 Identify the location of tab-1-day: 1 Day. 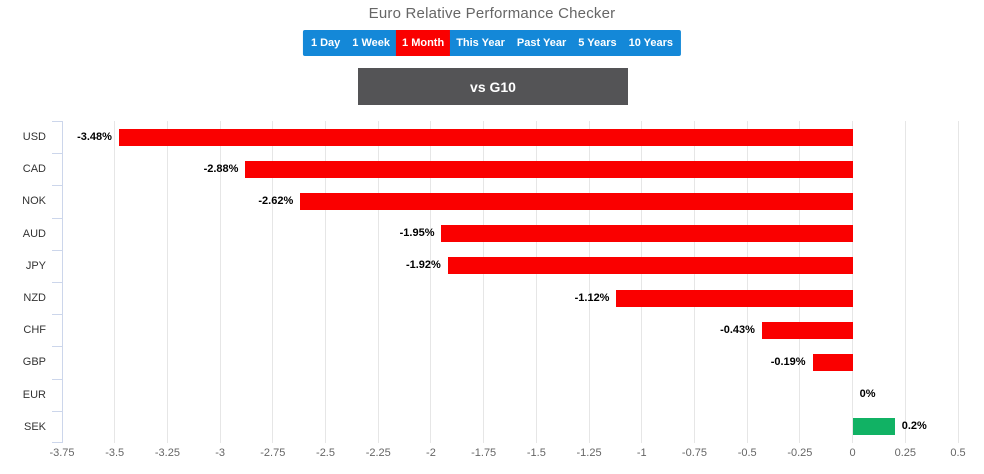
(325, 43).